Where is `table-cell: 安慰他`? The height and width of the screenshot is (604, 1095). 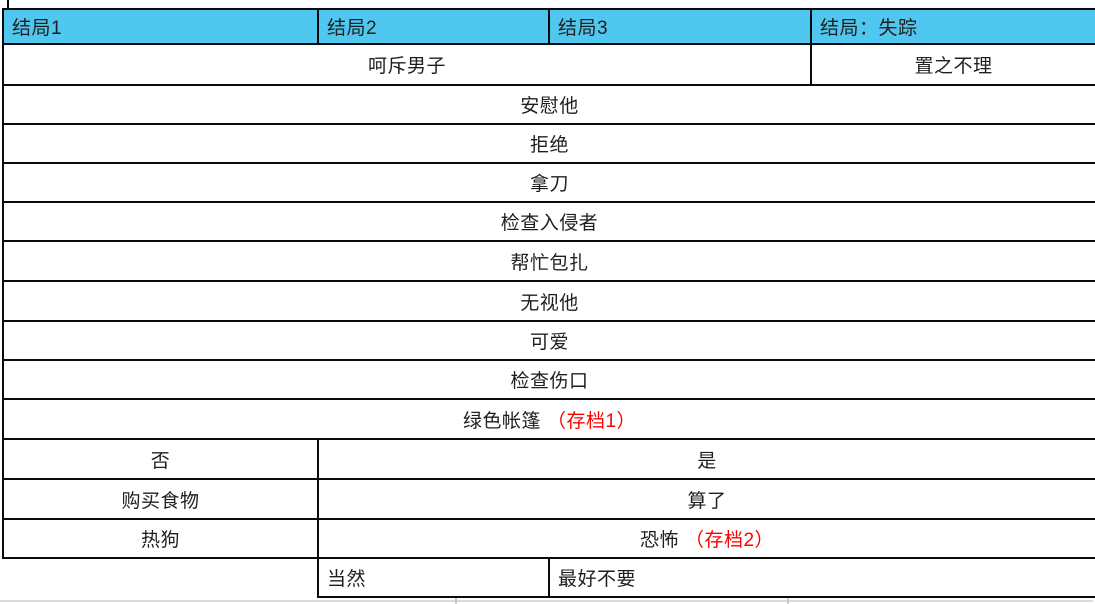
table-cell: 安慰他 is located at coordinates (548, 104).